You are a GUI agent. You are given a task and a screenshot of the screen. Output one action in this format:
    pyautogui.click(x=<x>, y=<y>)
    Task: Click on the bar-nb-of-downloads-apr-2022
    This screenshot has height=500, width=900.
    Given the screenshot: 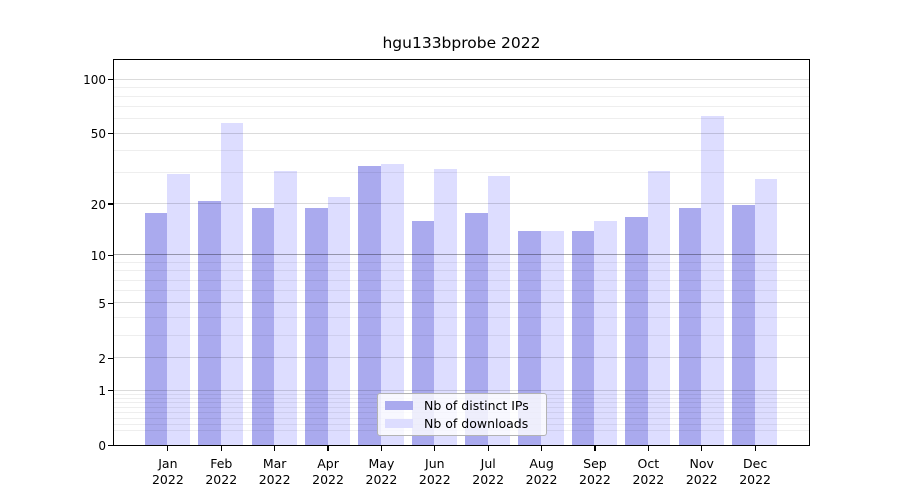 What is the action you would take?
    pyautogui.click(x=339, y=321)
    